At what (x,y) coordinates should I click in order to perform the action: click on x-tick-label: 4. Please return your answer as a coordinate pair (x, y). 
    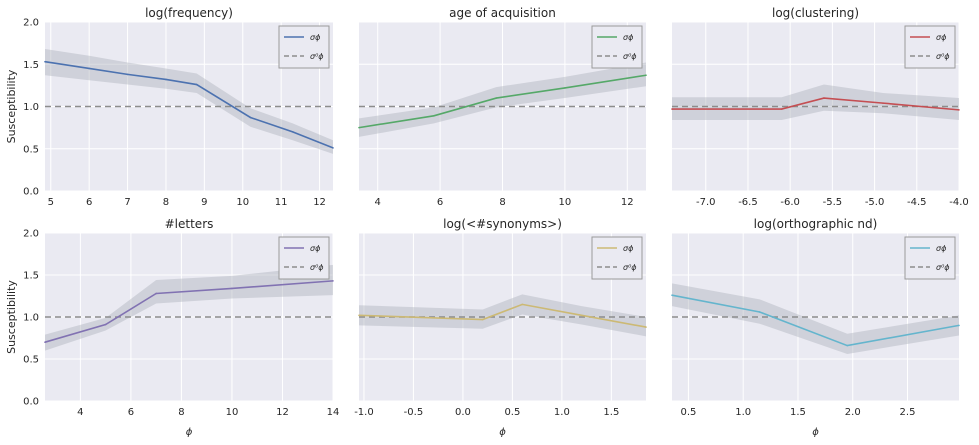
    Looking at the image, I should click on (378, 202).